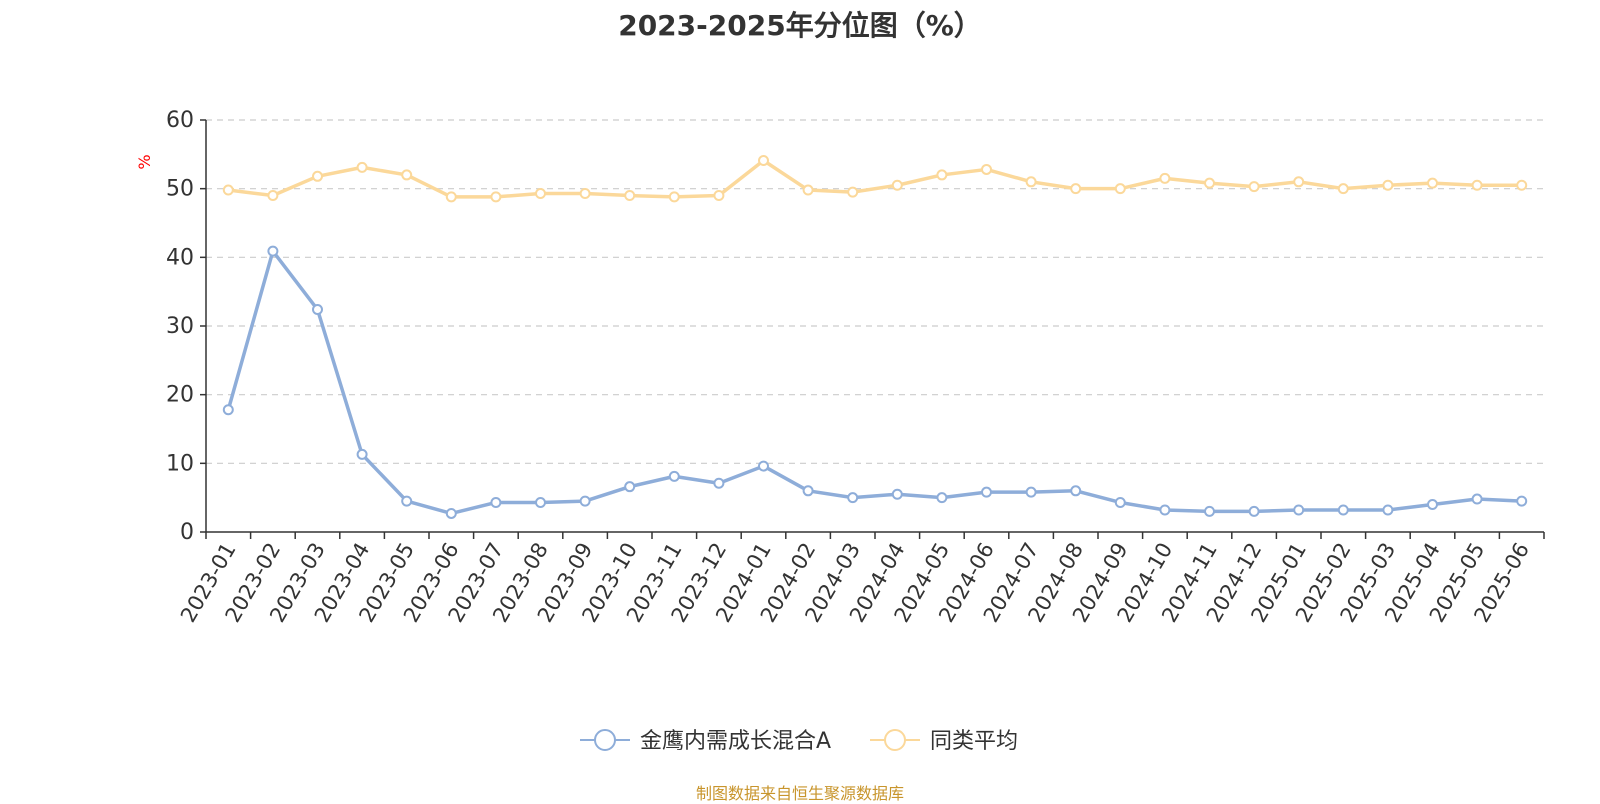 This screenshot has width=1600, height=804. What do you see at coordinates (735, 741) in the screenshot?
I see `legend-label-0: 金鹰内需成长混合A` at bounding box center [735, 741].